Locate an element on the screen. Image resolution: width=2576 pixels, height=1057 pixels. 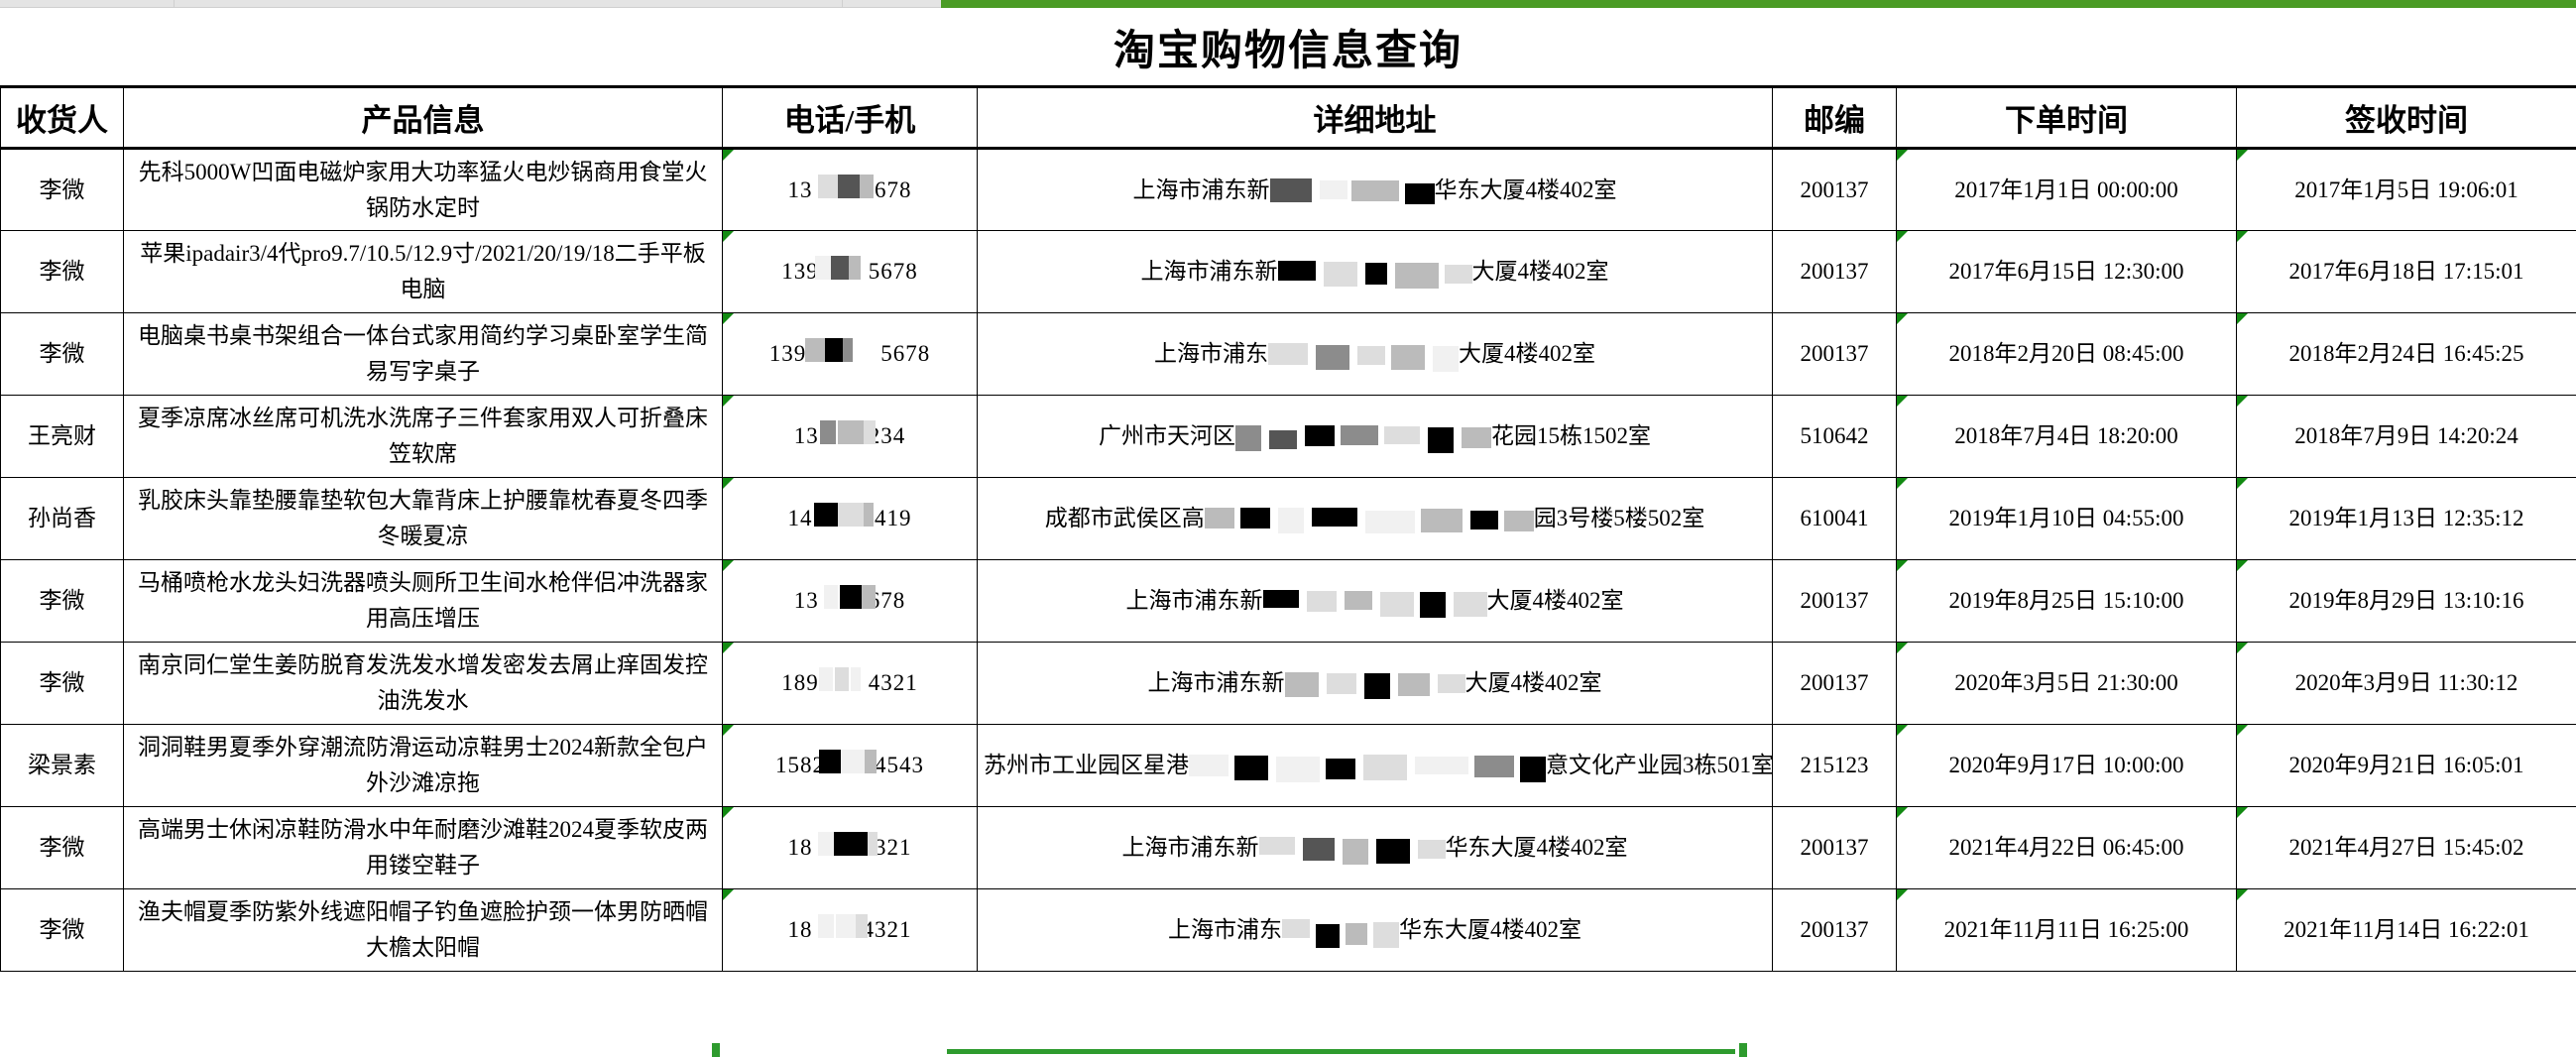
cell-order-time: 2018年7月4日 18:20:00 is located at coordinates (2066, 436).